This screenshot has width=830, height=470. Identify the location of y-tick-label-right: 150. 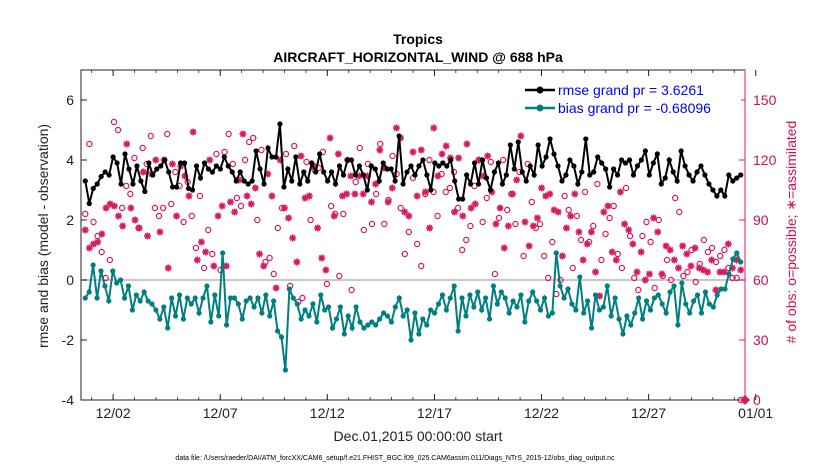
(765, 100).